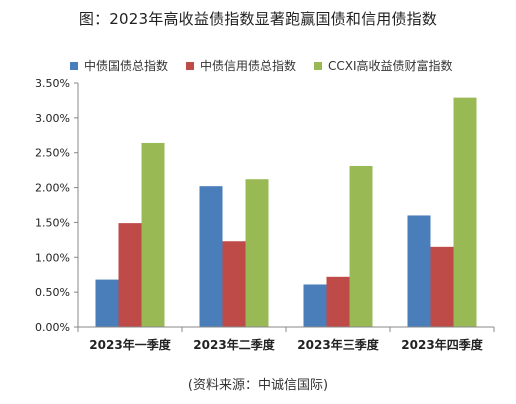  I want to click on y-tick-label: 0.00%, so click(52, 327).